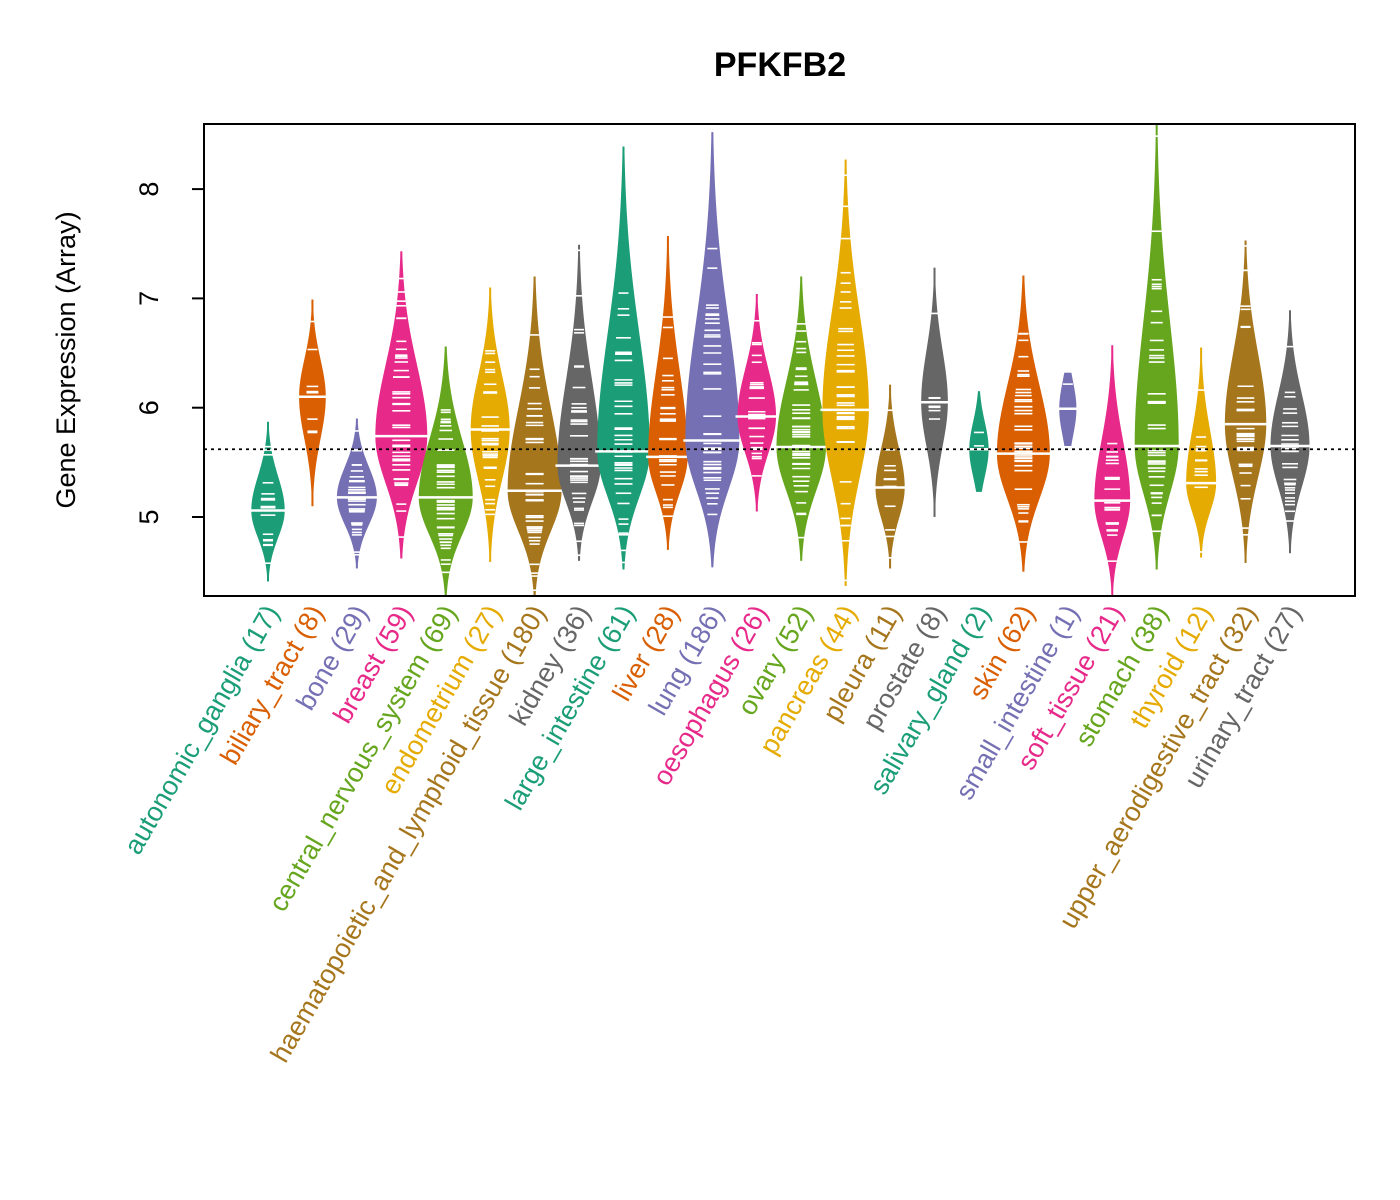 The width and height of the screenshot is (1400, 1200). What do you see at coordinates (801, 418) in the screenshot?
I see `violin-ovary` at bounding box center [801, 418].